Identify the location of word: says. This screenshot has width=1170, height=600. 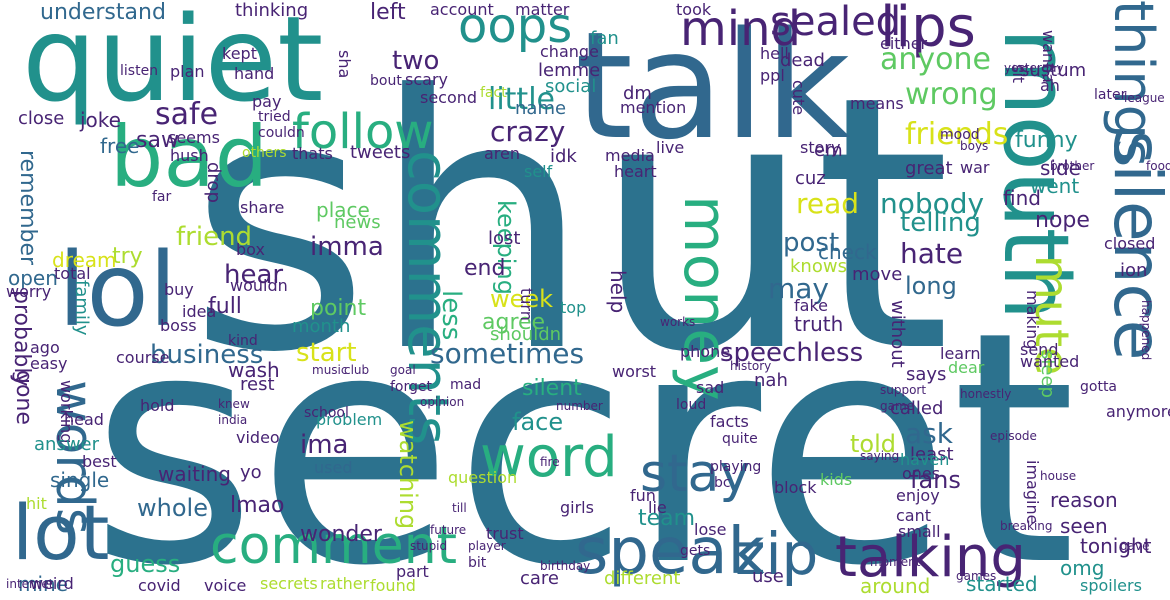
(926, 374).